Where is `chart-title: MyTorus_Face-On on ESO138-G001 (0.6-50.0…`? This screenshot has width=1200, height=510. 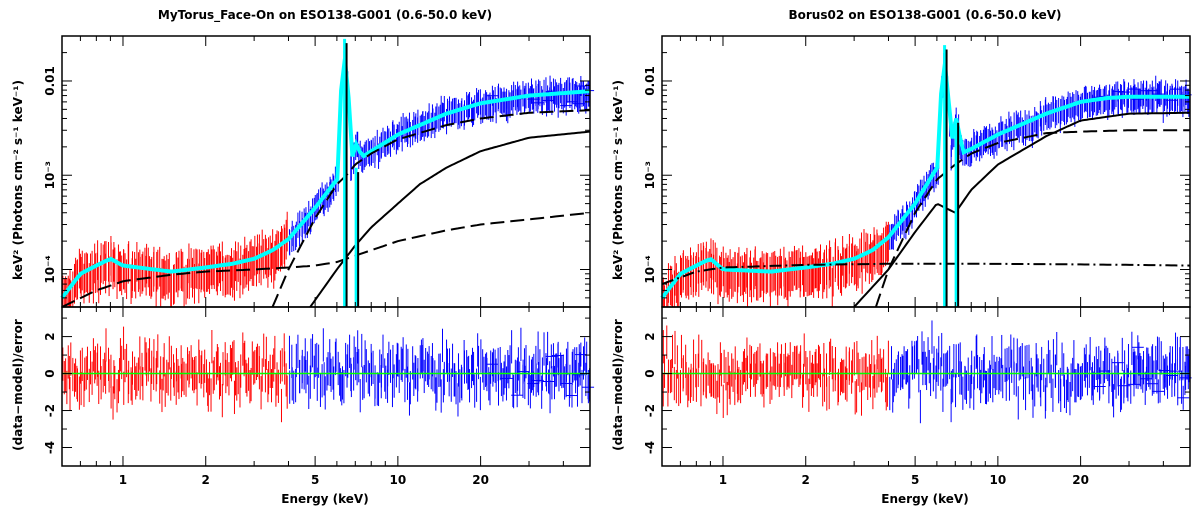 chart-title: MyTorus_Face-On on ESO138-G001 (0.6-50.0… is located at coordinates (325, 15).